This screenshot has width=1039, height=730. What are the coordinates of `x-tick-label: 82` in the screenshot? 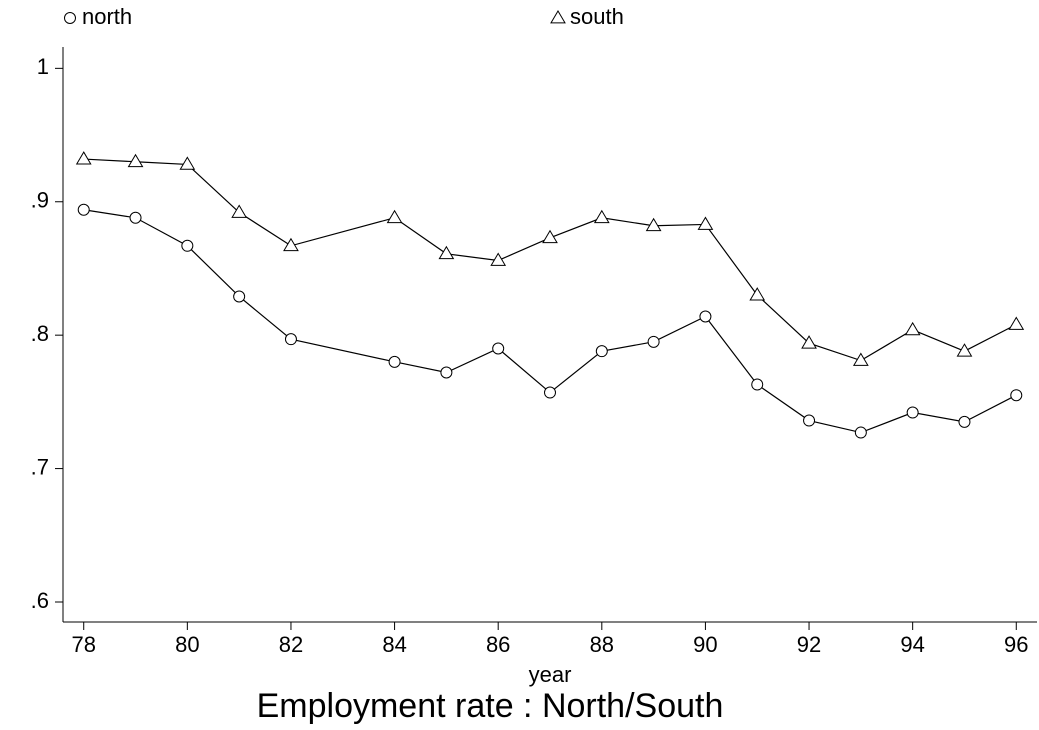 It's located at (291, 644).